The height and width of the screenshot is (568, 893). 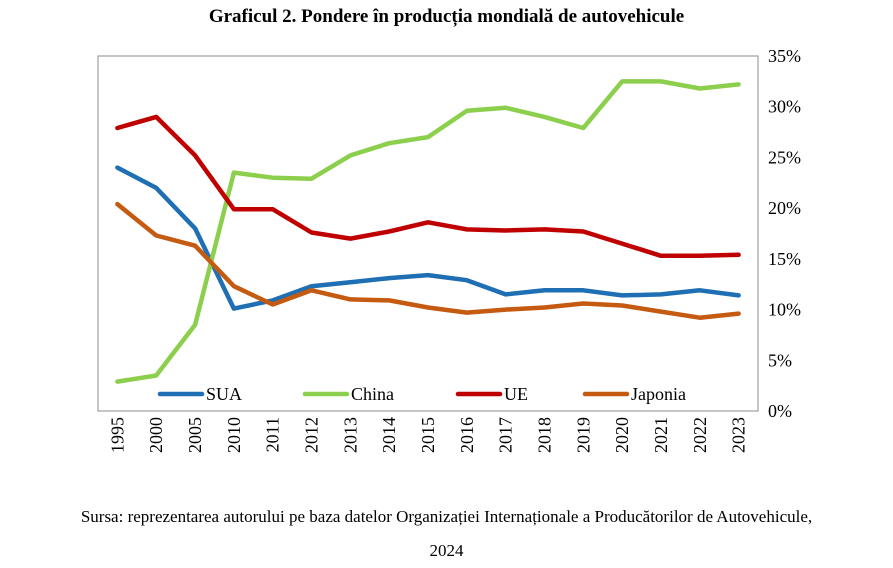 I want to click on y-tick-label: 30%, so click(x=784, y=107).